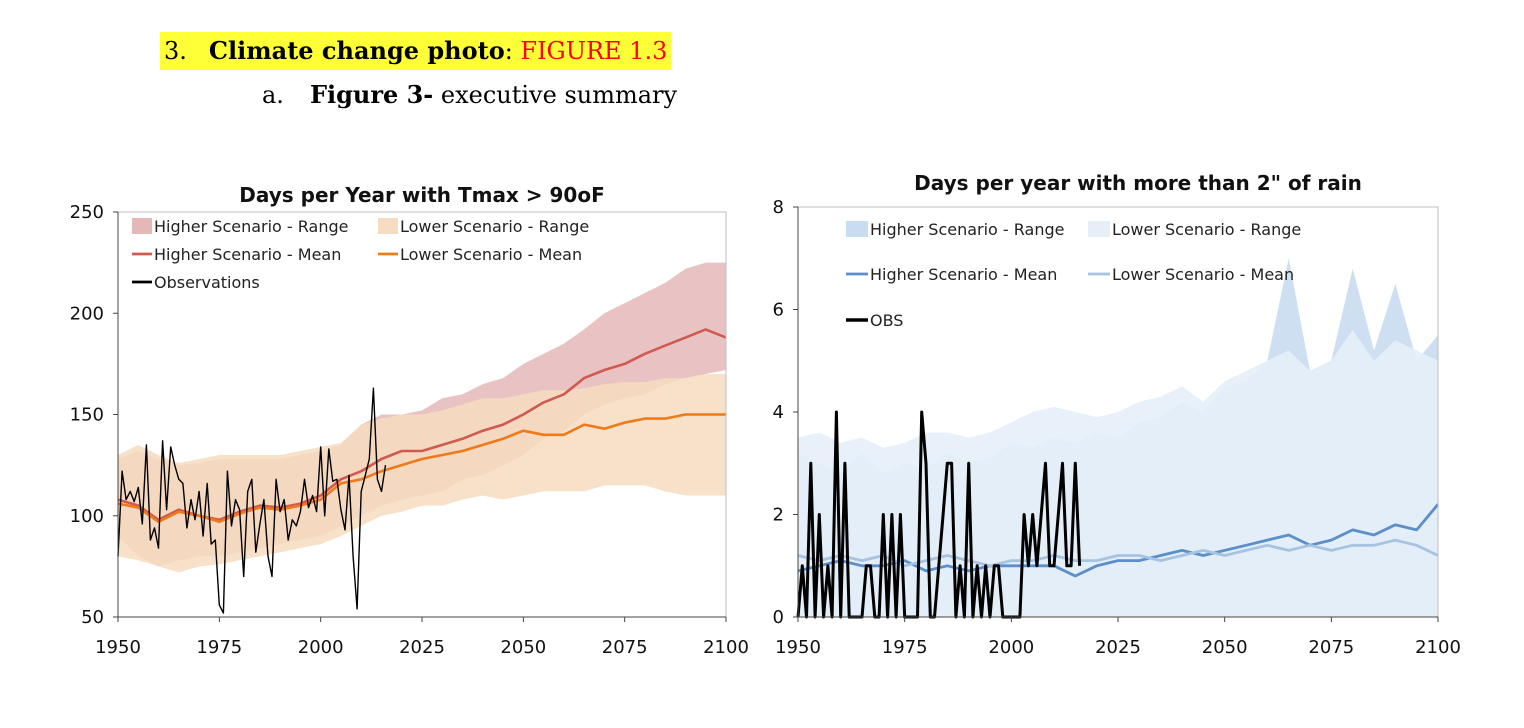 This screenshot has width=1524, height=728. What do you see at coordinates (118, 647) in the screenshot?
I see `tmax-x-tick-label: 1950` at bounding box center [118, 647].